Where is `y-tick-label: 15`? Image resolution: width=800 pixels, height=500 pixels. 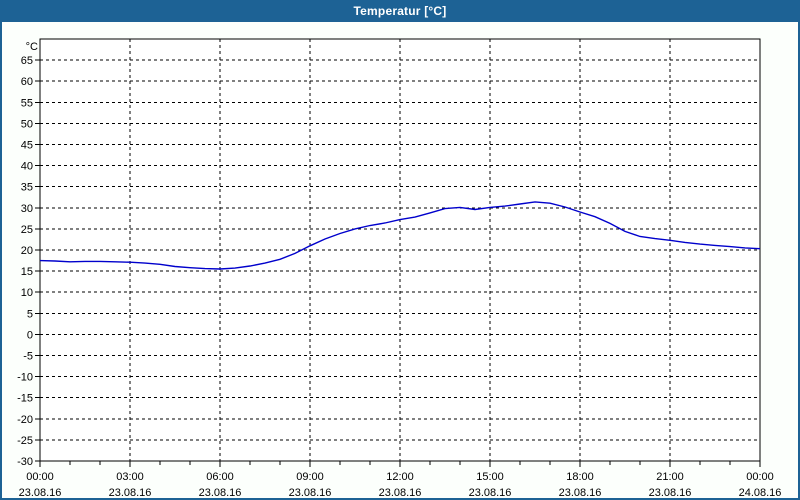 y-tick-label: 15 is located at coordinates (27, 272).